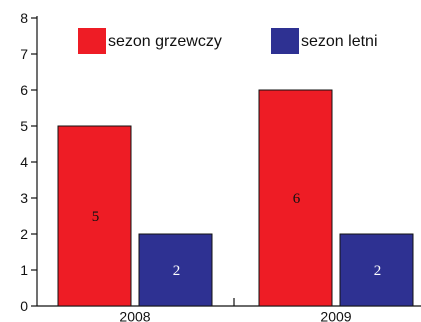  I want to click on legend-label: sezon letni, so click(339, 41).